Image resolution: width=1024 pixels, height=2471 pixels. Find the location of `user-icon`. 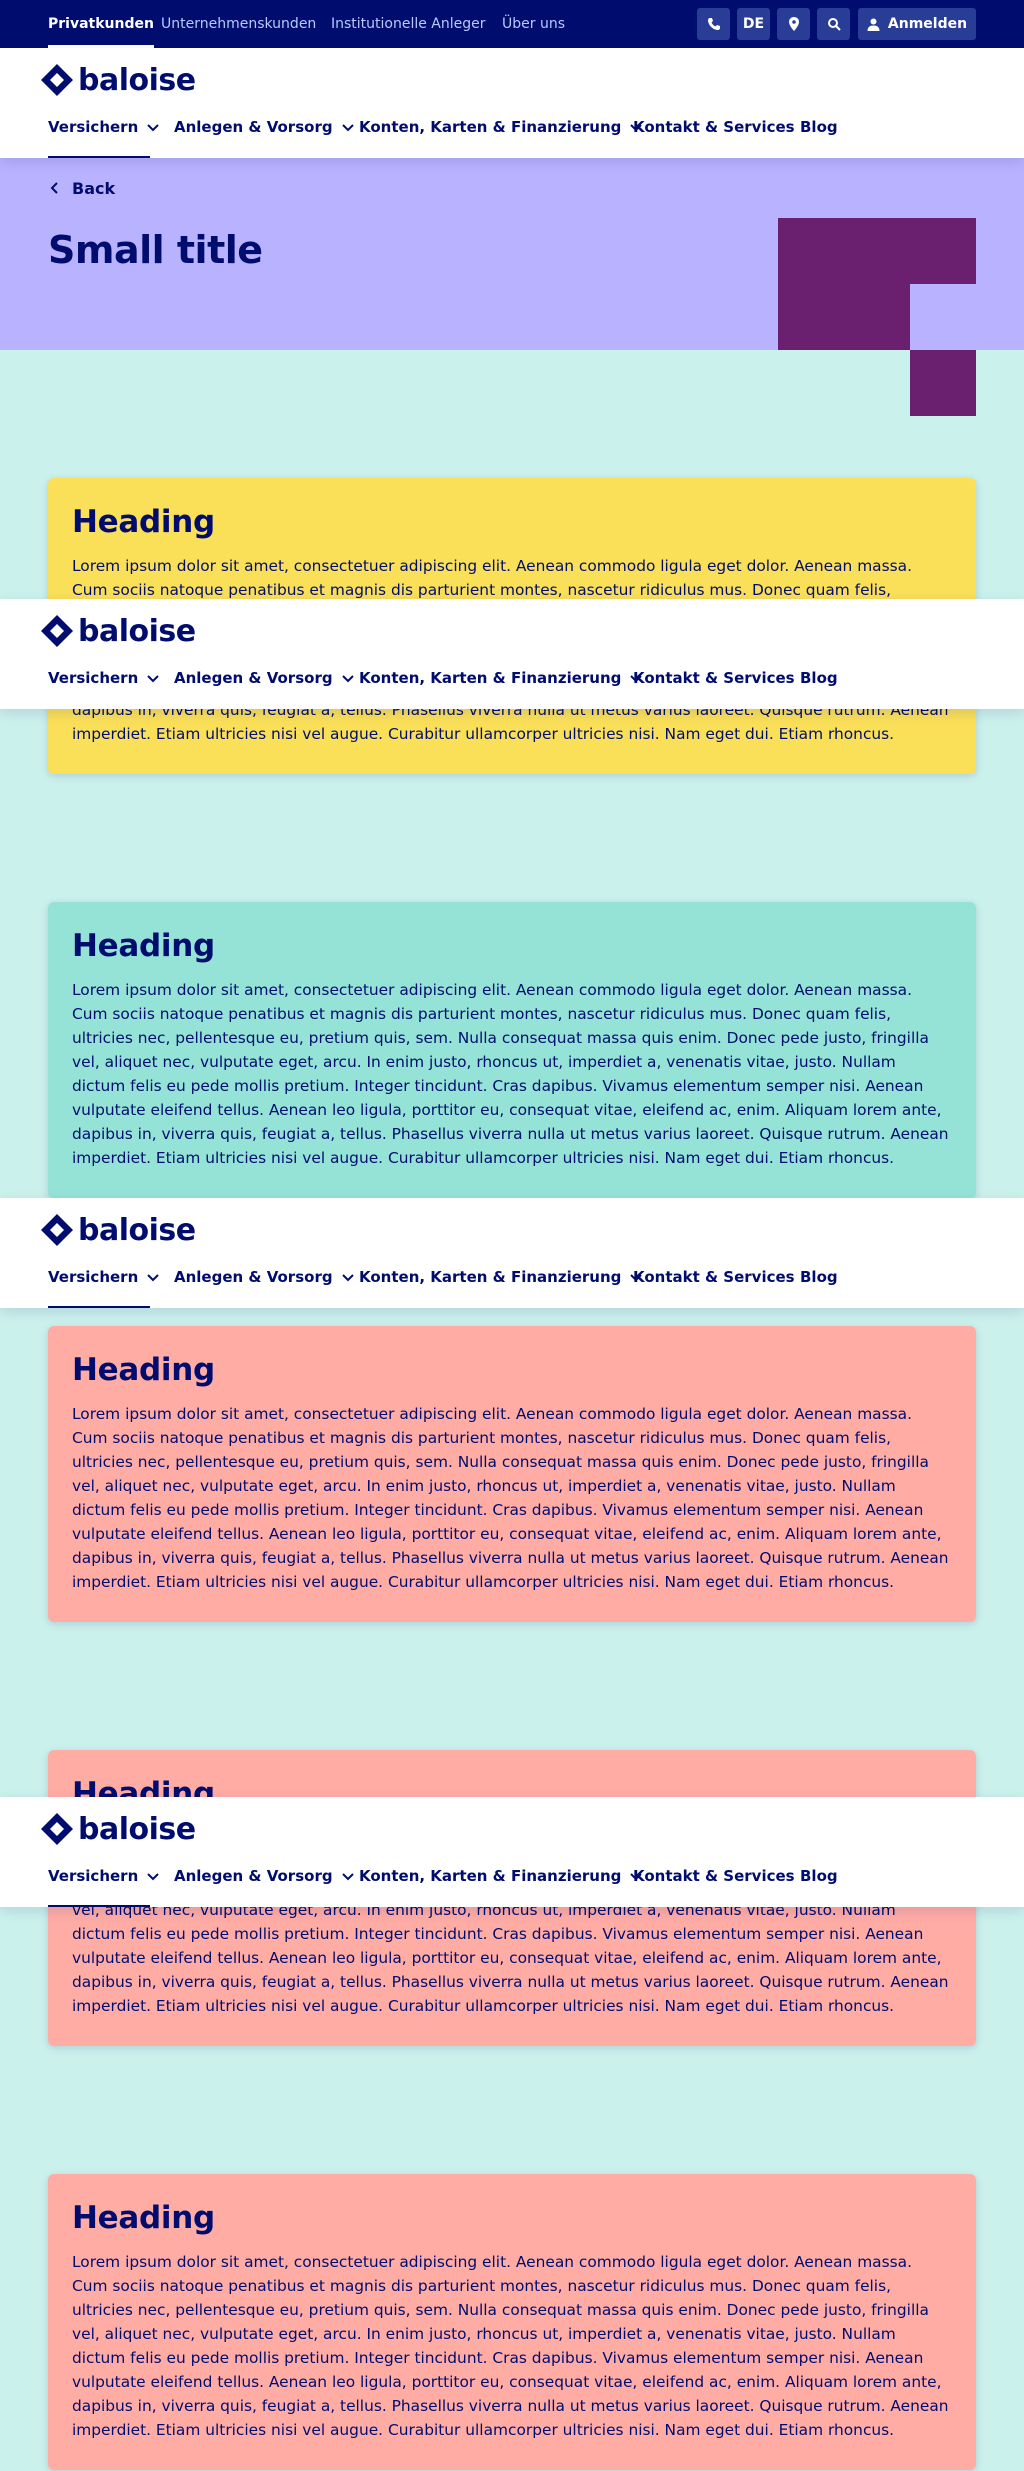

user-icon is located at coordinates (873, 24).